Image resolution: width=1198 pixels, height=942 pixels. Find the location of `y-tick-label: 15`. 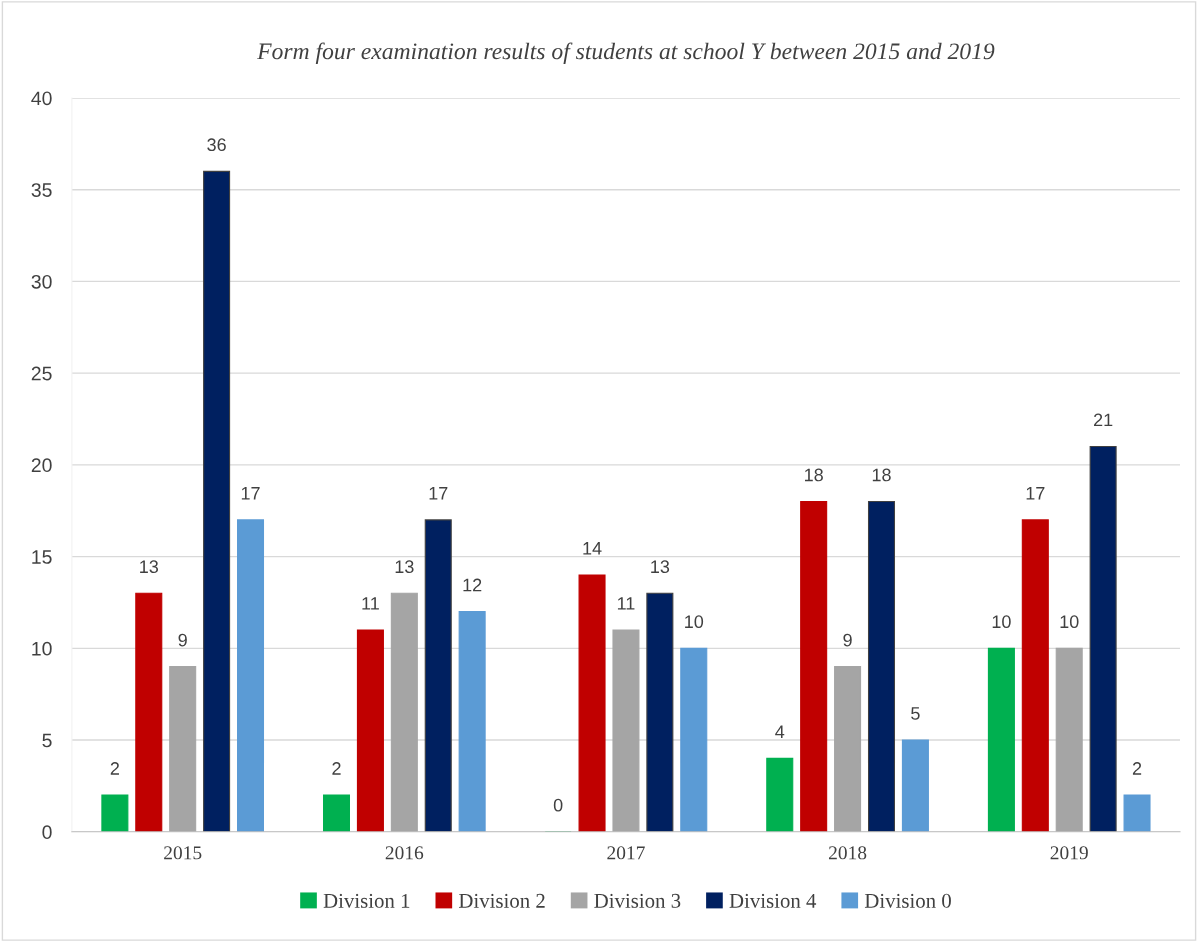

y-tick-label: 15 is located at coordinates (42, 557).